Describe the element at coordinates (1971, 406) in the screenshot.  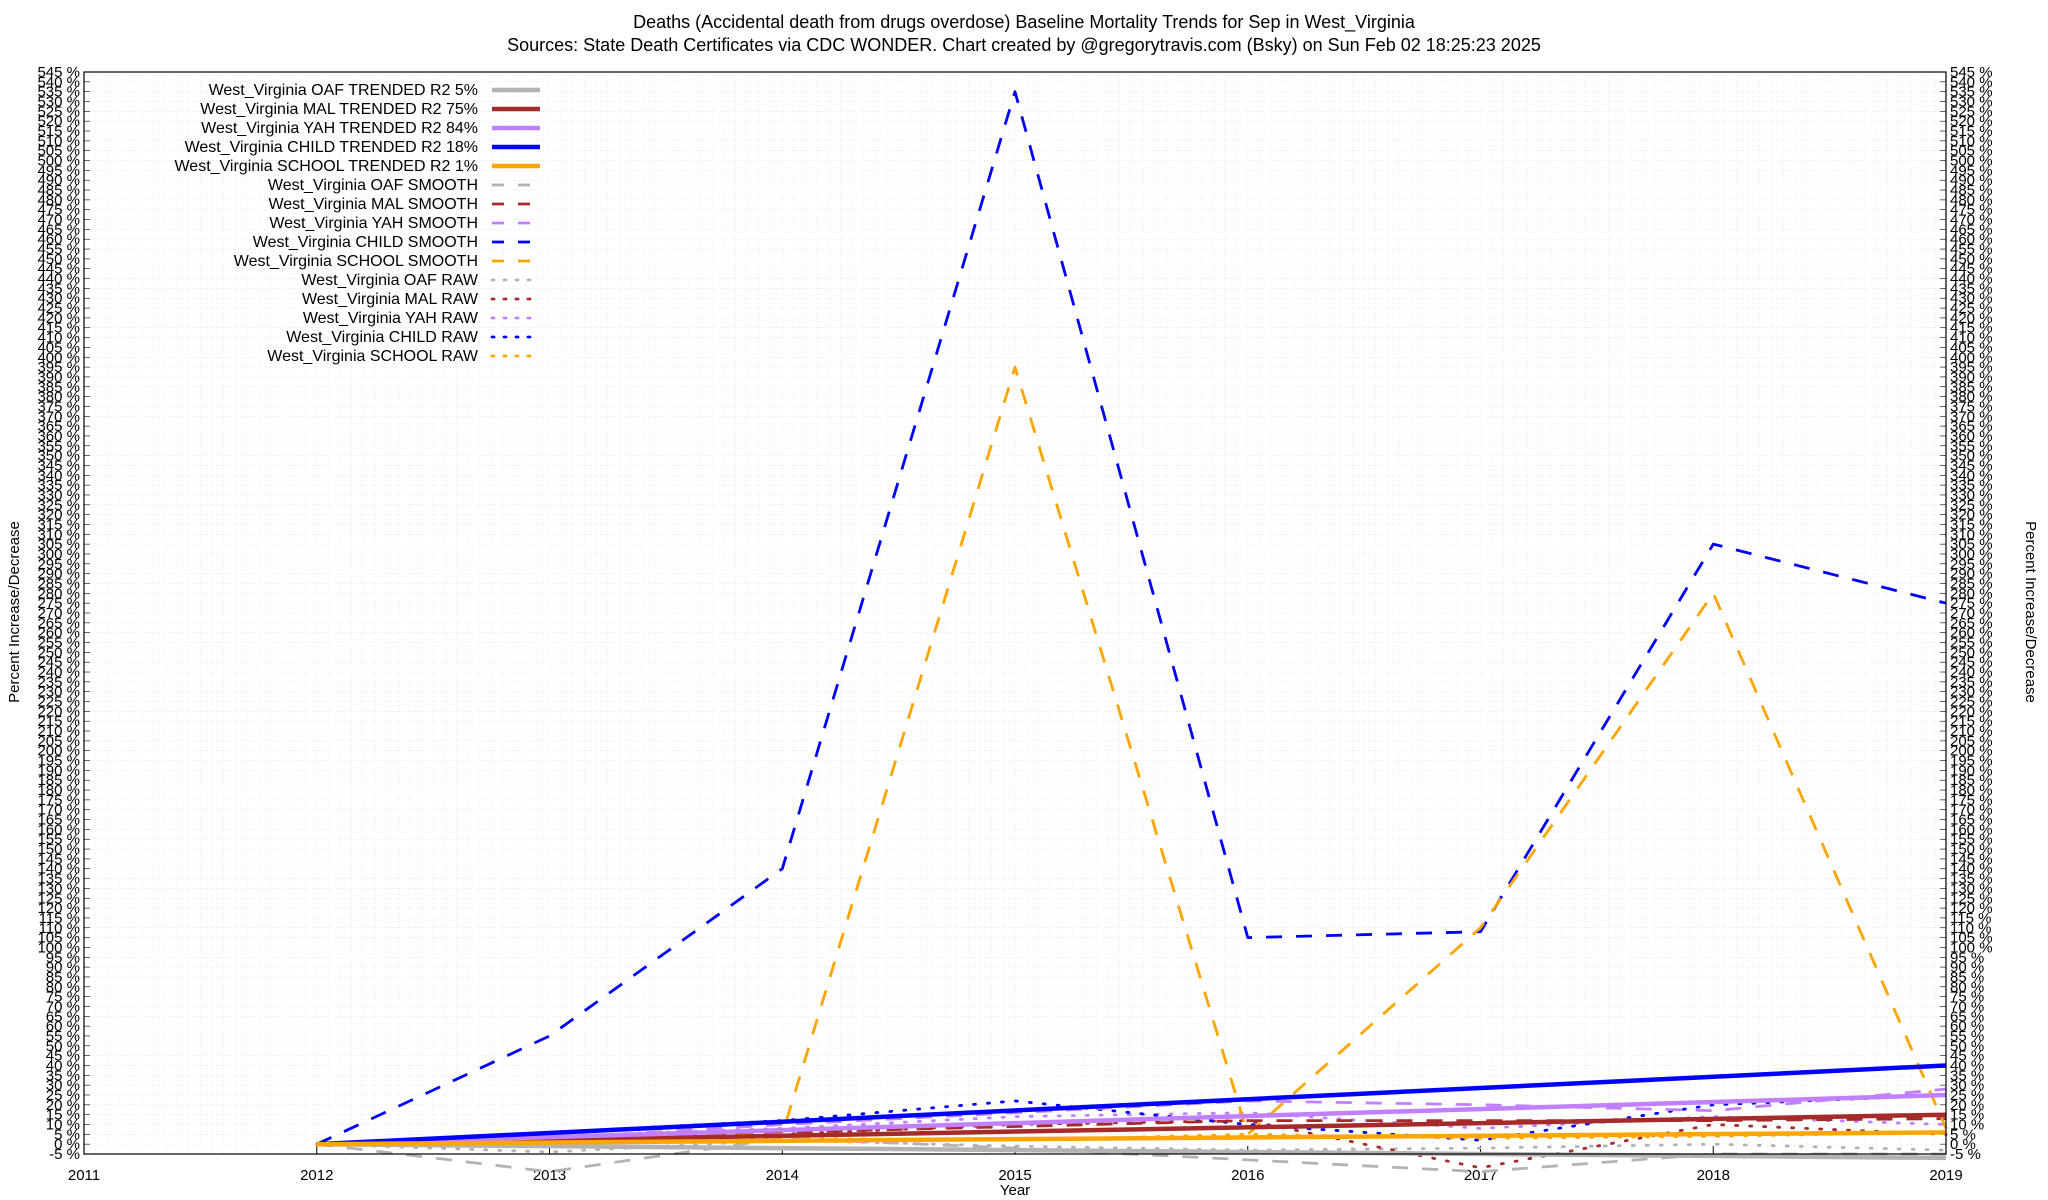
I see `y-tick-label: 375 %` at that location.